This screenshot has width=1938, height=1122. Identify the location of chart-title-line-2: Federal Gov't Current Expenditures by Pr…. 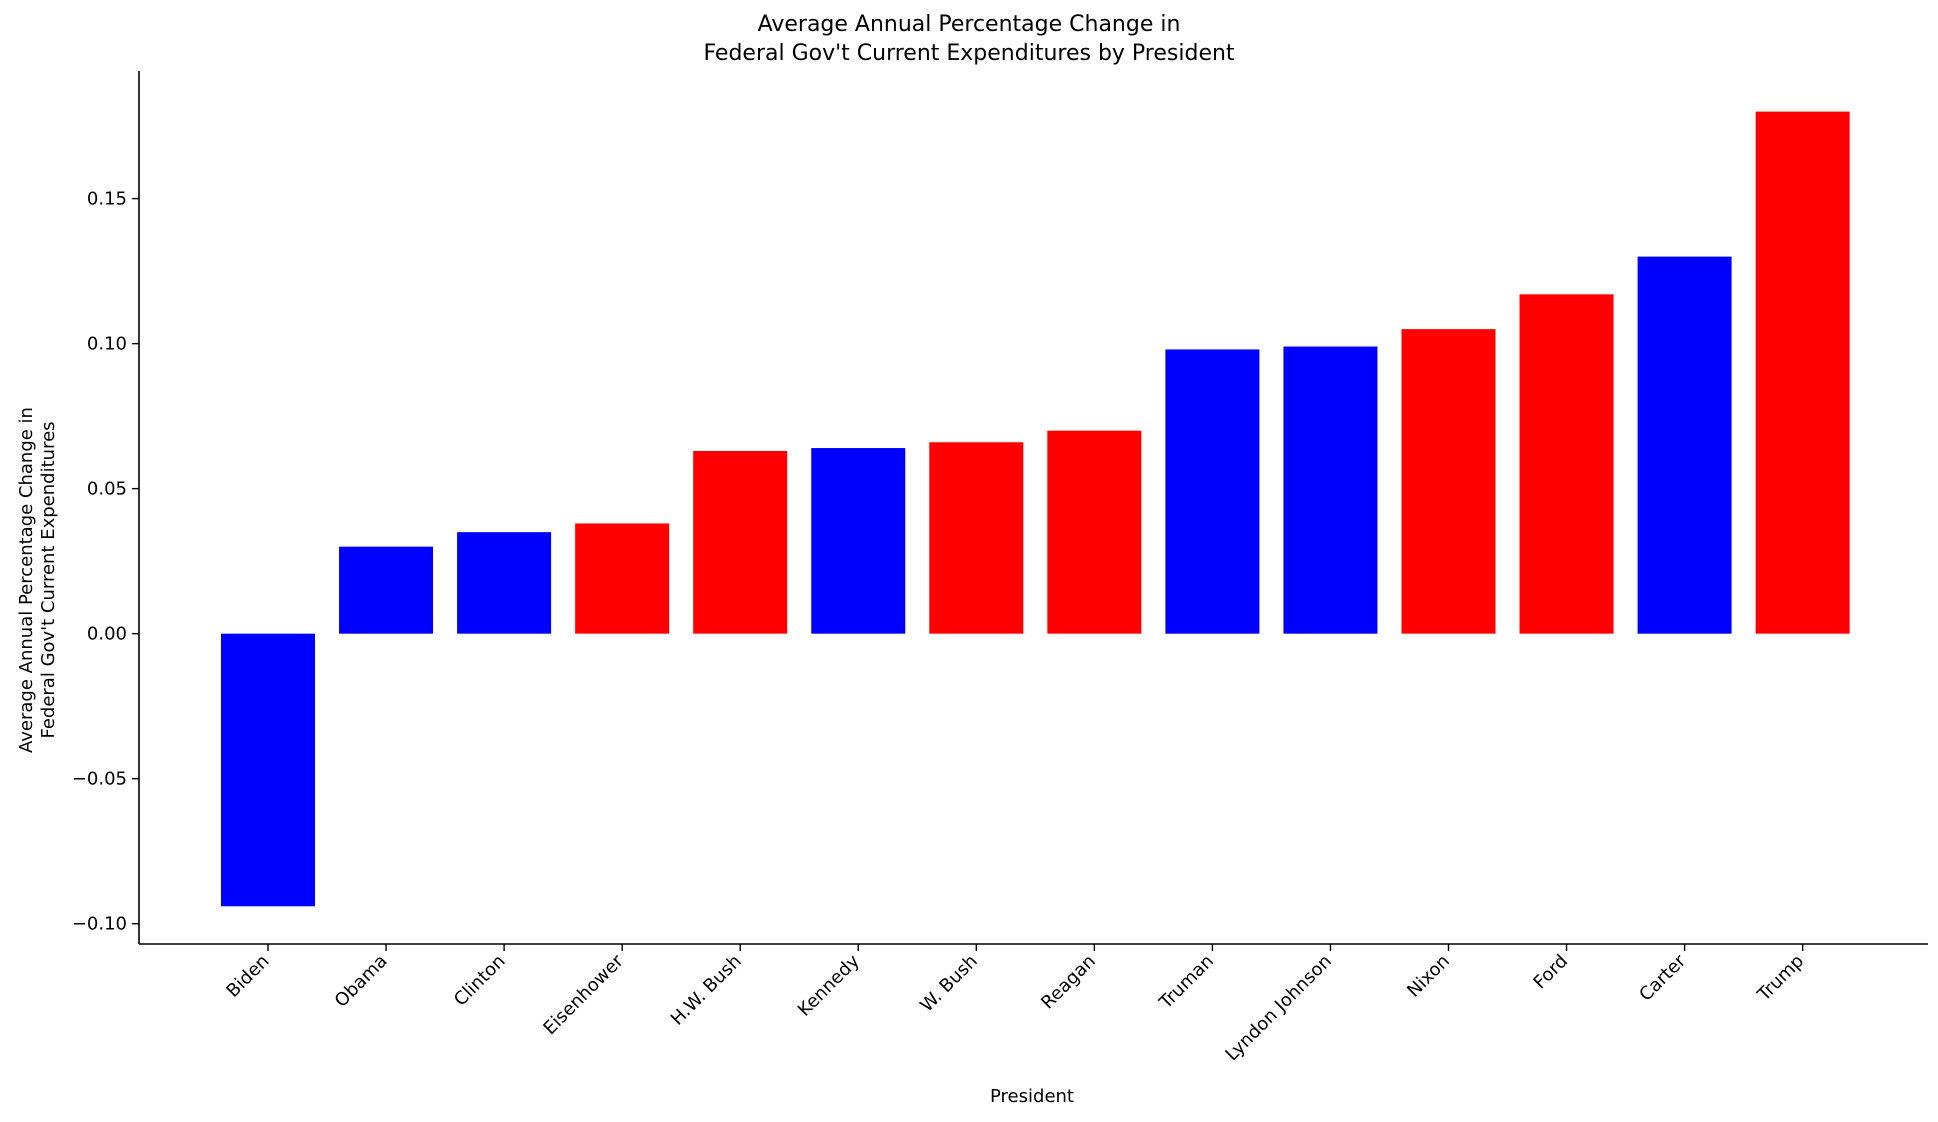
(969, 53).